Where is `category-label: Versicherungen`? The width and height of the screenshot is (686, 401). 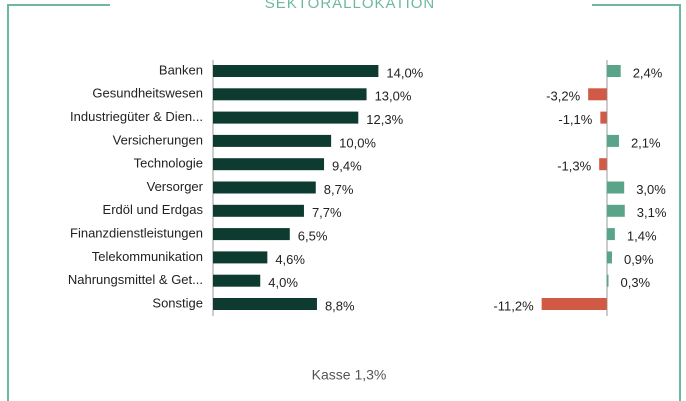 category-label: Versicherungen is located at coordinates (158, 139).